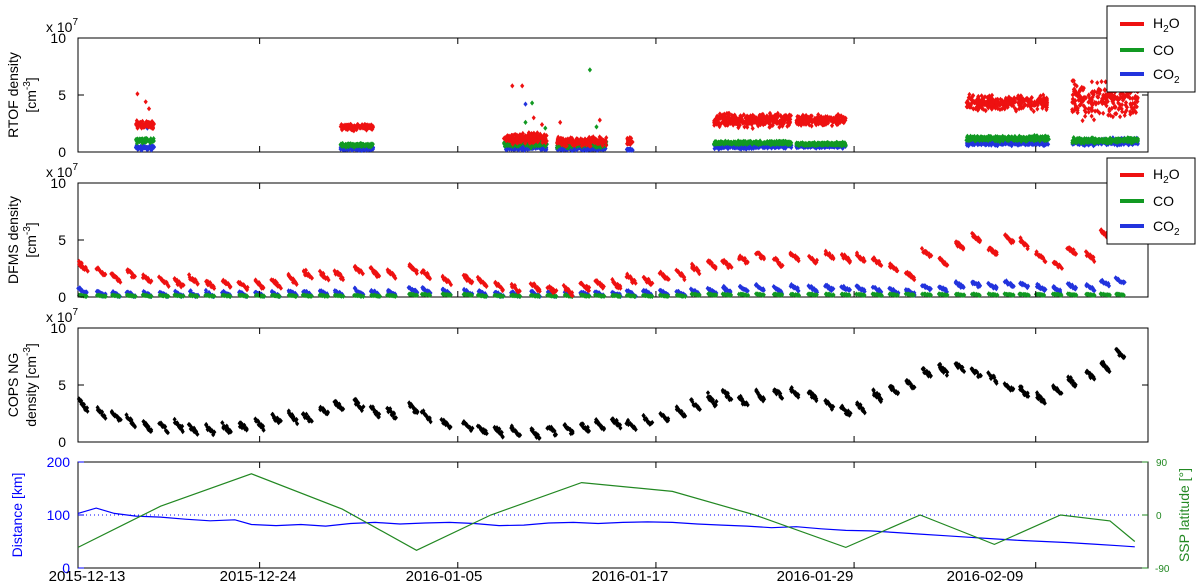 Image resolution: width=1200 pixels, height=583 pixels. I want to click on rtof-ylabel-line2: [cm-3], so click(30, 94).